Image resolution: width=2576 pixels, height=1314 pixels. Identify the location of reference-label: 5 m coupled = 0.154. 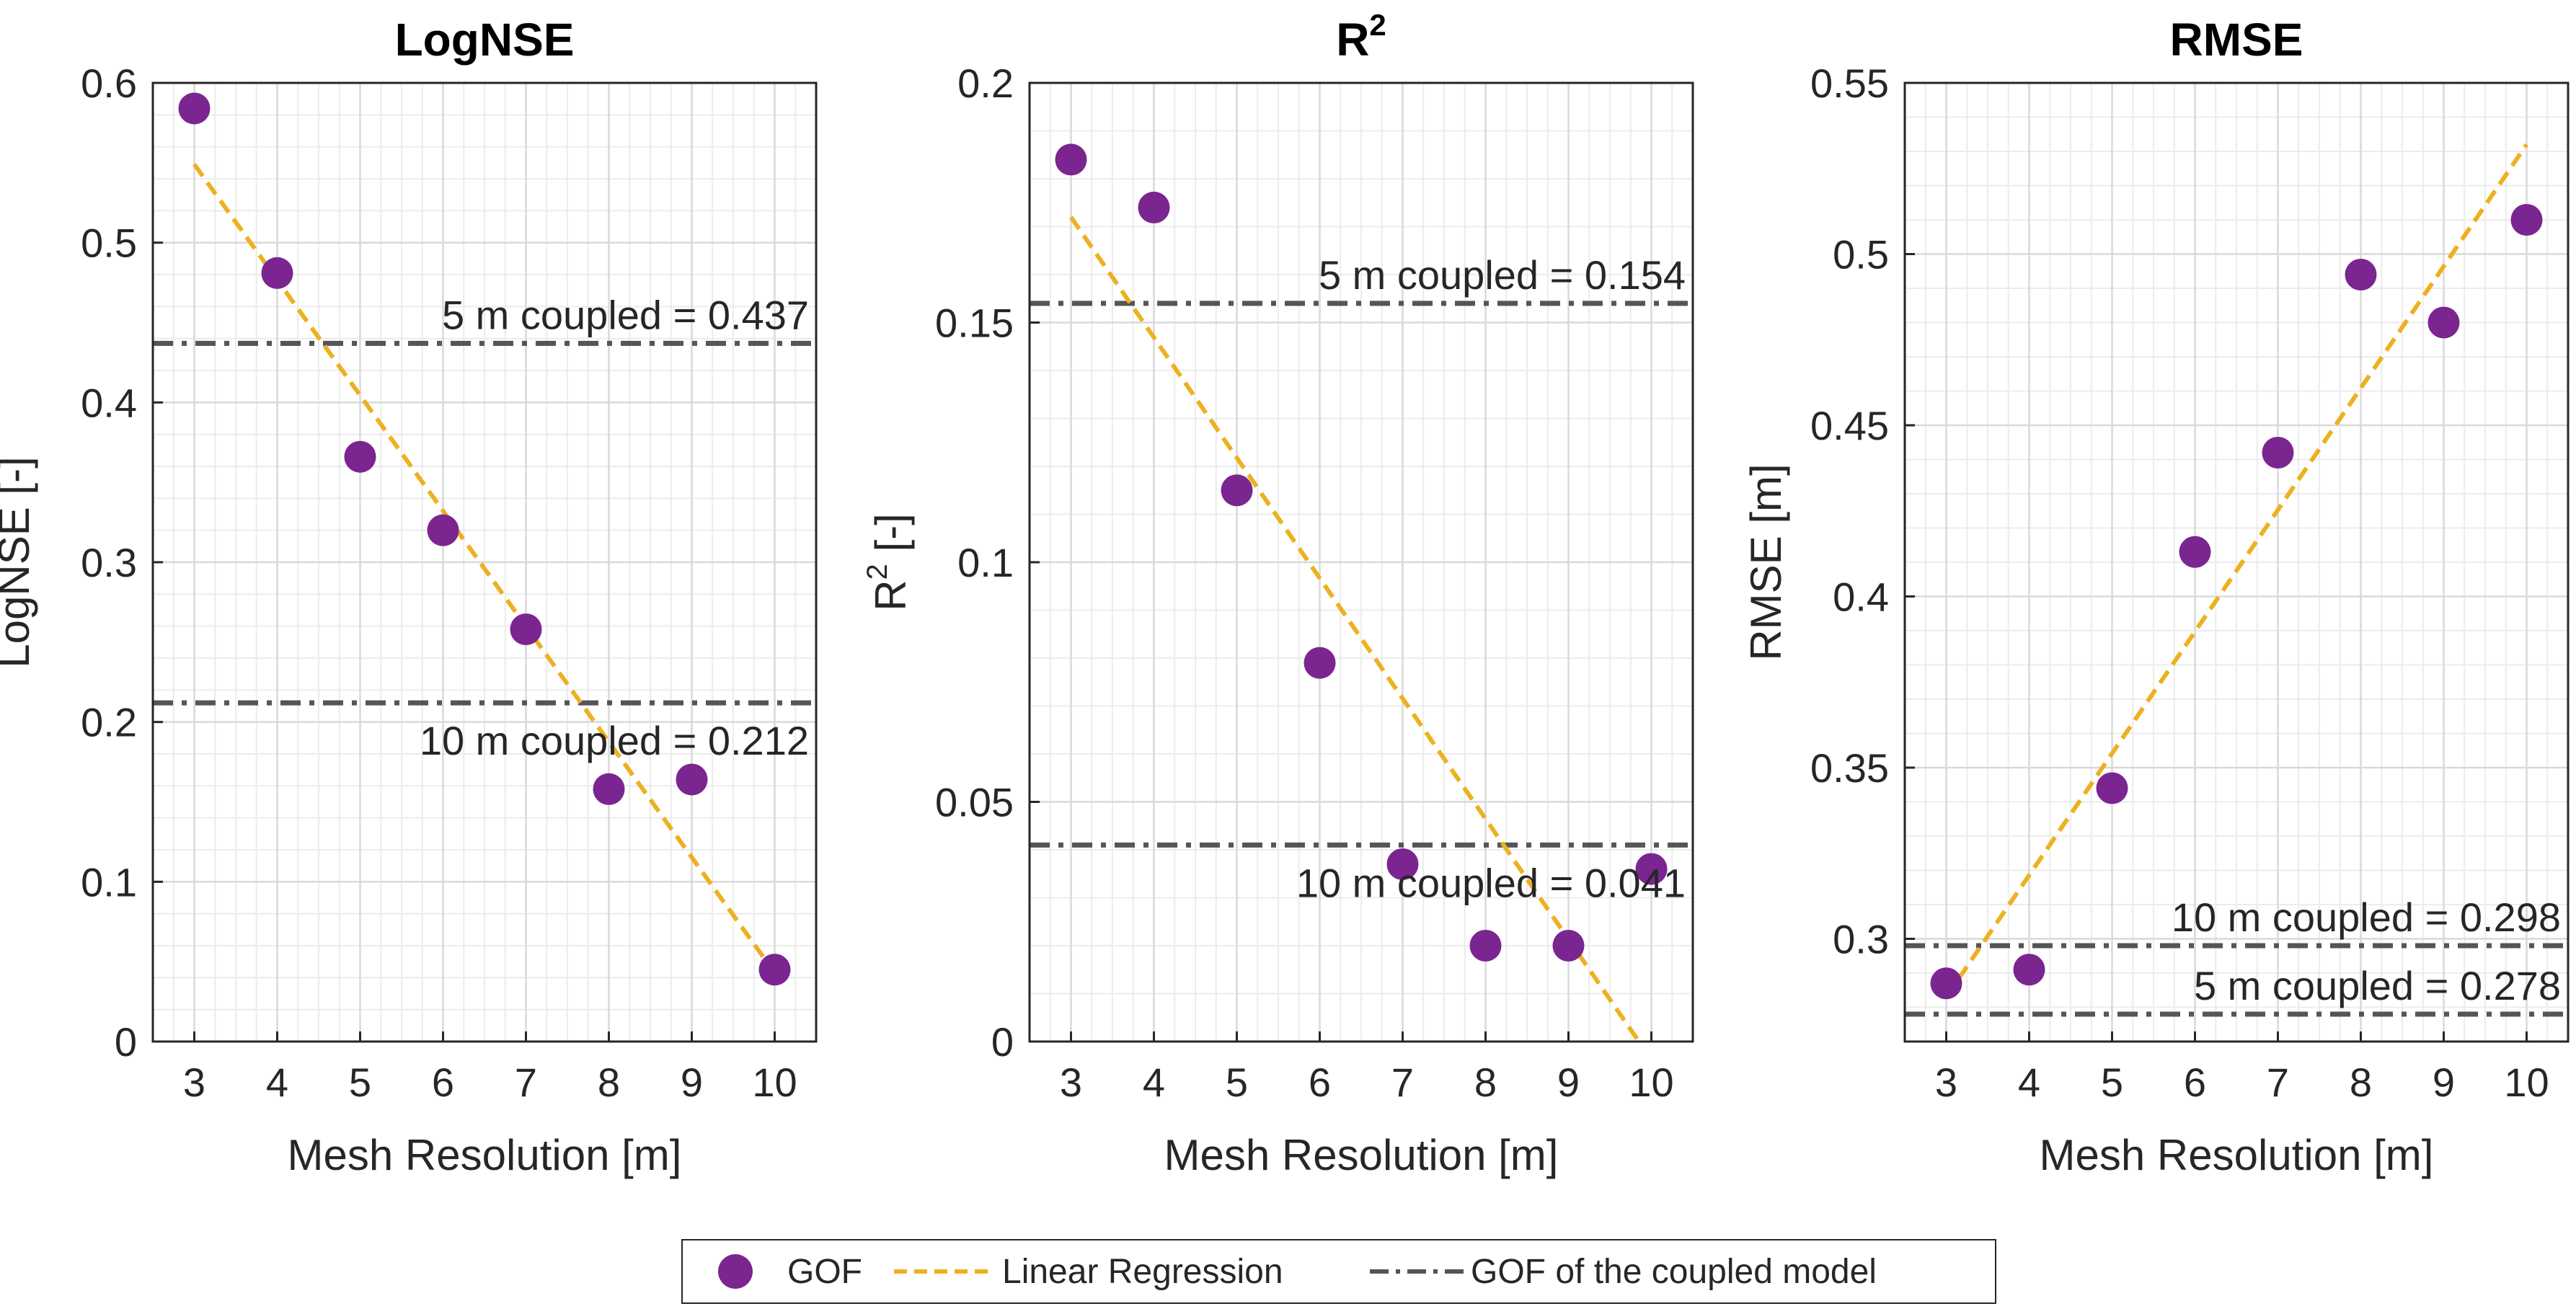
(1502, 275).